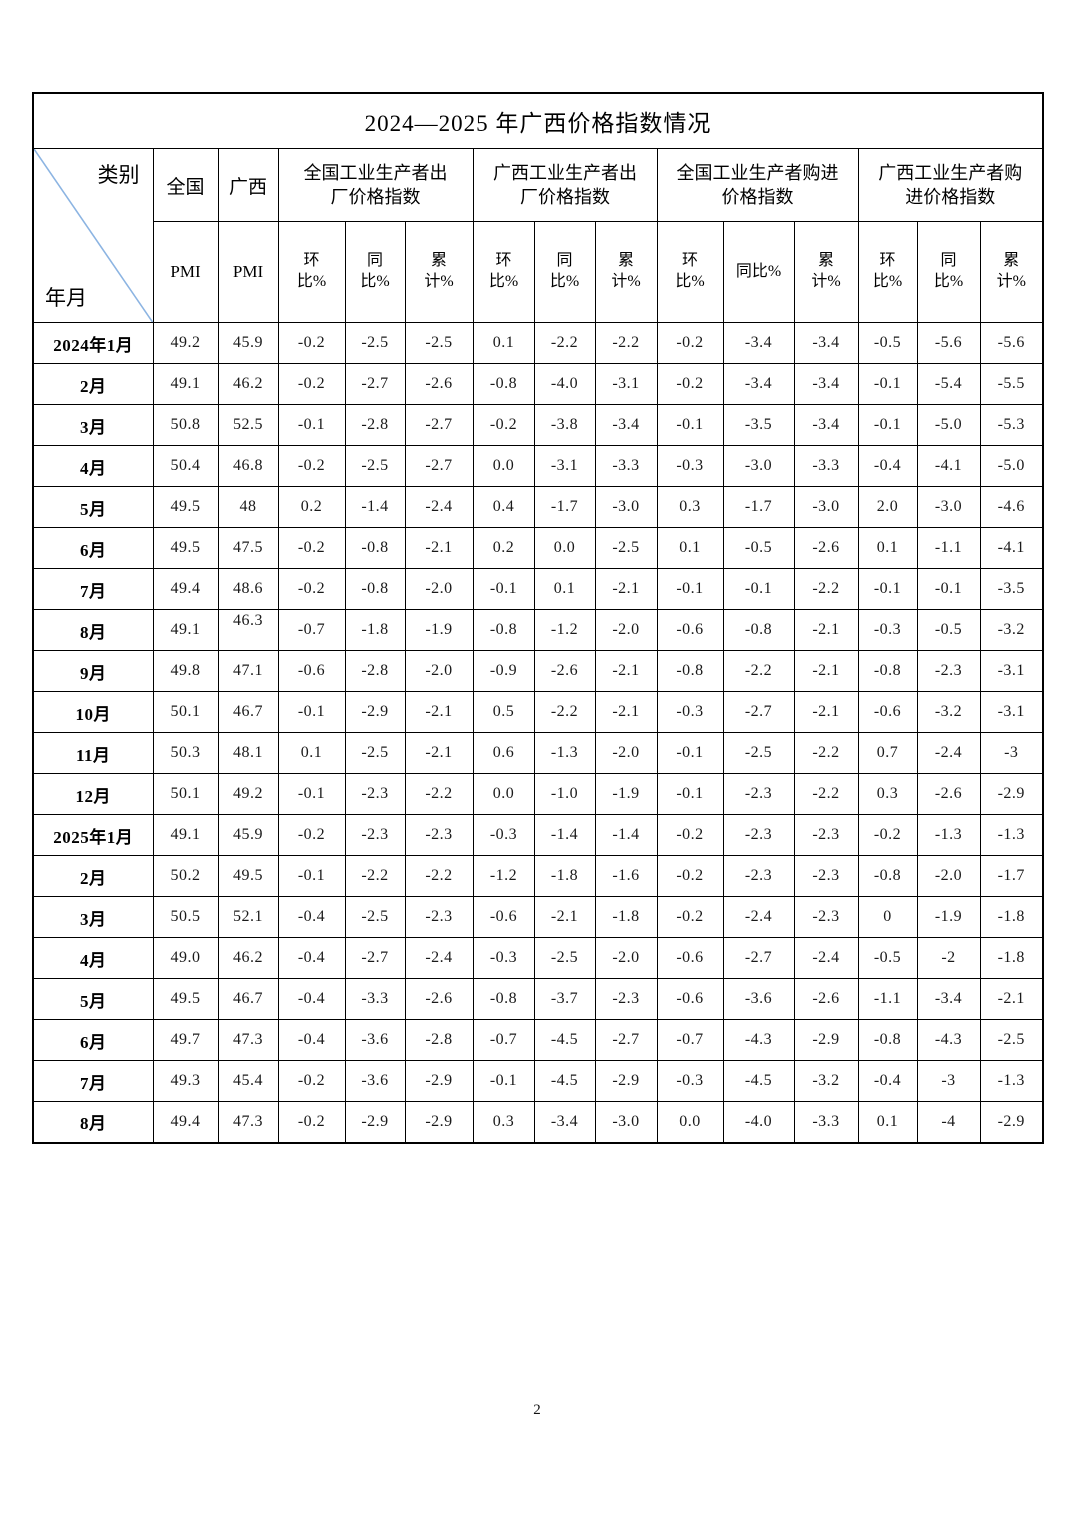  What do you see at coordinates (690, 999) in the screenshot?
I see `data-cell: -0.6` at bounding box center [690, 999].